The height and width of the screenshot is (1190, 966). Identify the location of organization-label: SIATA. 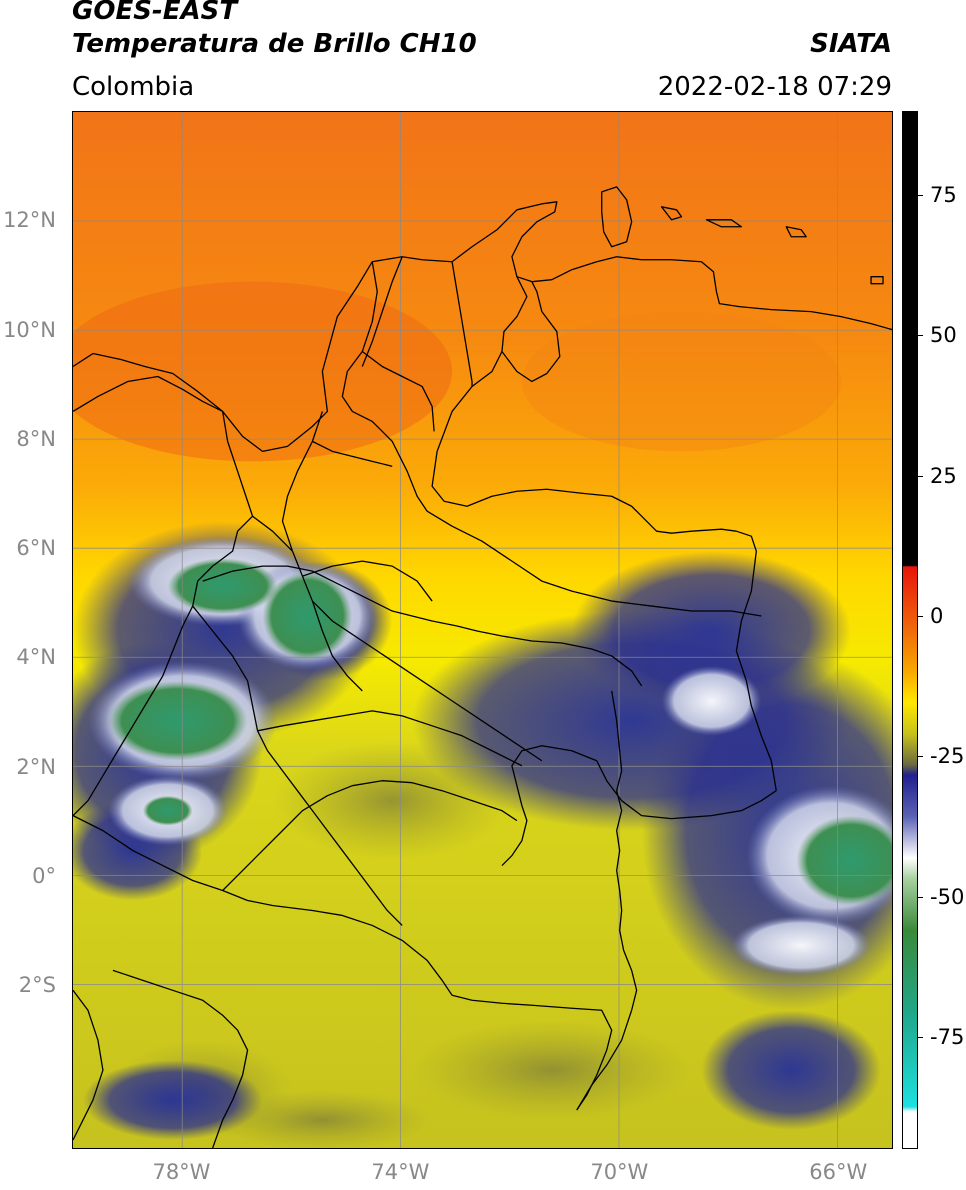
(851, 44).